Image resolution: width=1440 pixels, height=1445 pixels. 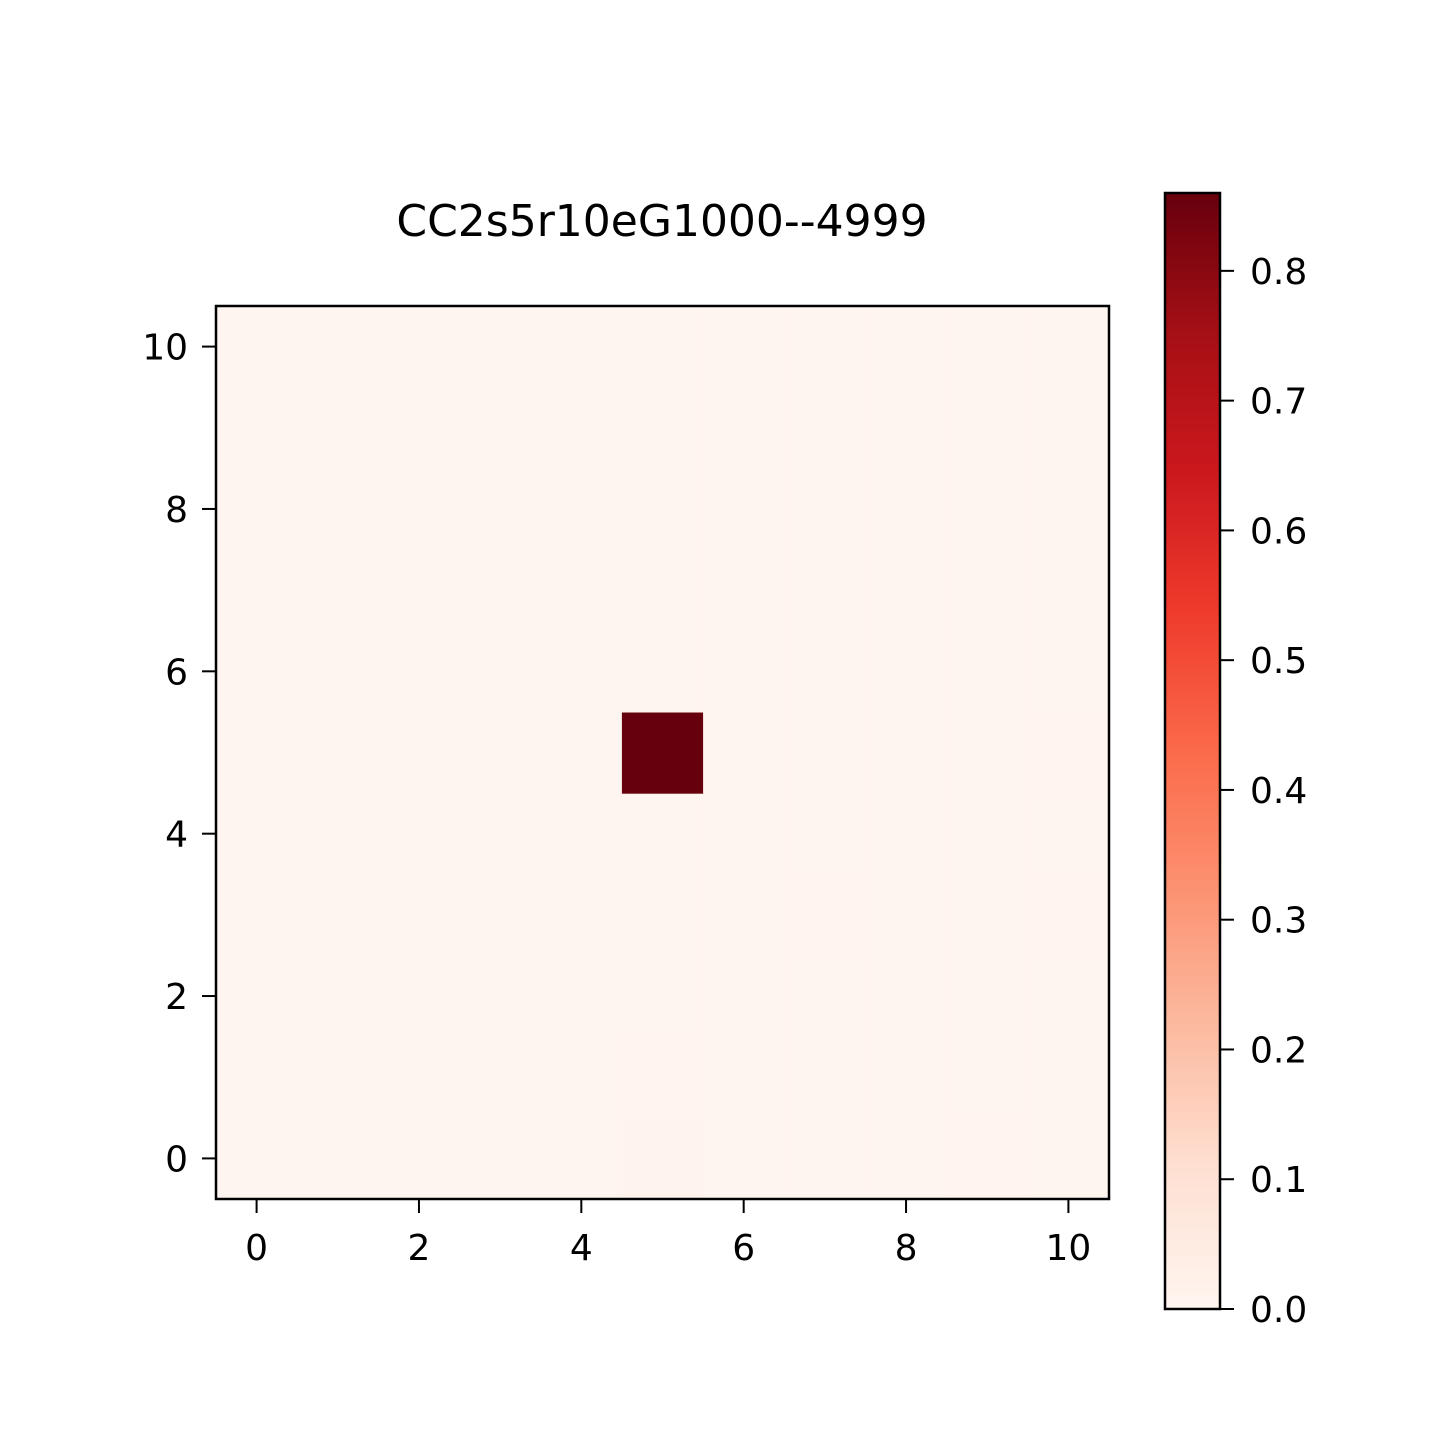 I want to click on y-tick-label: 8, so click(x=176, y=510).